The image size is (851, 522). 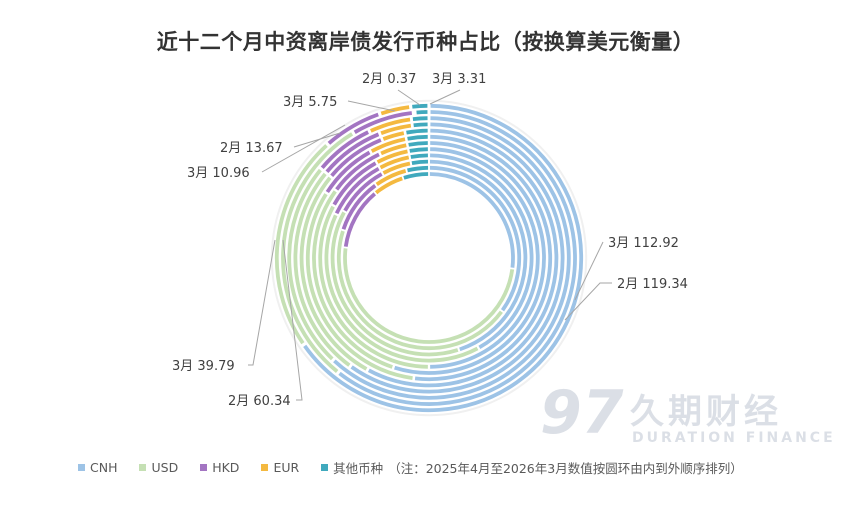 I want to click on ring-segment-2026-03-HKD, so click(x=353, y=128).